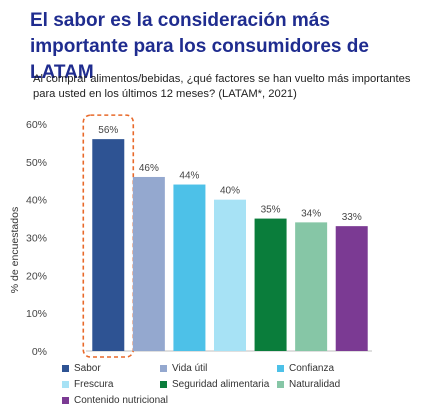 The height and width of the screenshot is (414, 433). What do you see at coordinates (315, 384) in the screenshot?
I see `legend-label: Naturalidad` at bounding box center [315, 384].